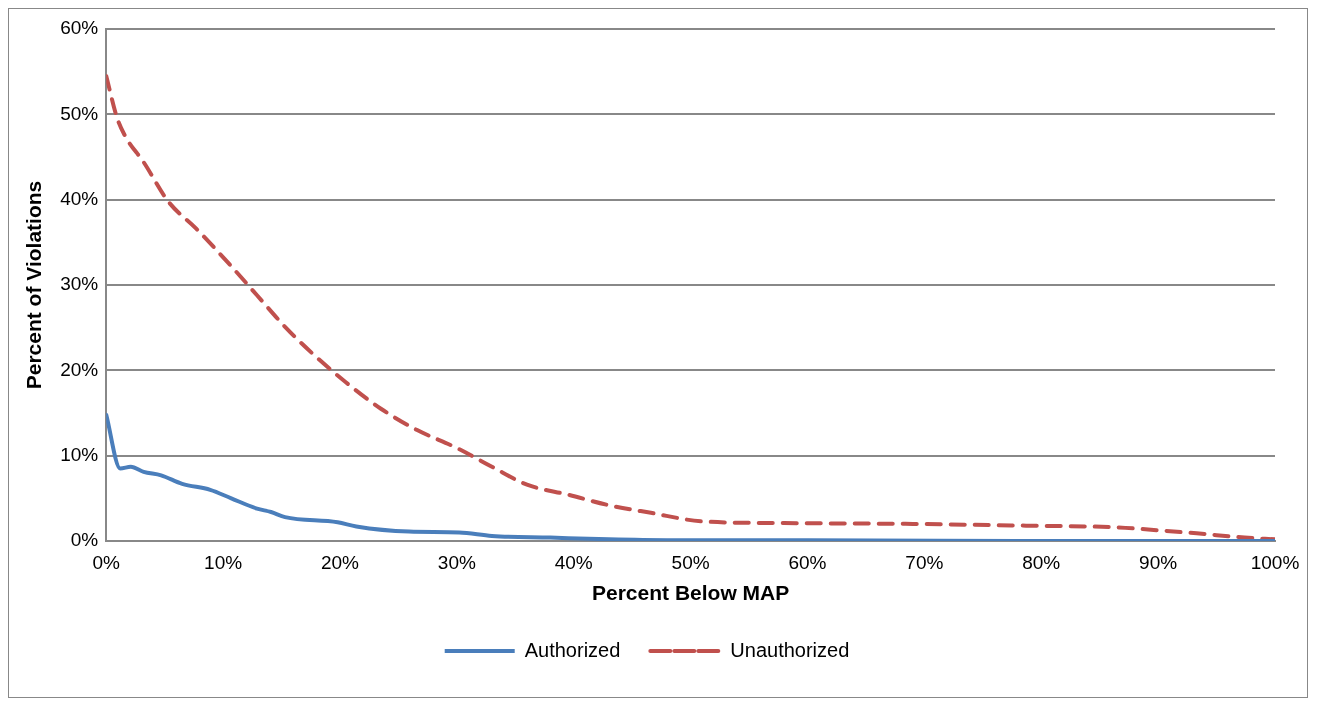  What do you see at coordinates (691, 593) in the screenshot?
I see `x-axis-title: Percent Below MAP` at bounding box center [691, 593].